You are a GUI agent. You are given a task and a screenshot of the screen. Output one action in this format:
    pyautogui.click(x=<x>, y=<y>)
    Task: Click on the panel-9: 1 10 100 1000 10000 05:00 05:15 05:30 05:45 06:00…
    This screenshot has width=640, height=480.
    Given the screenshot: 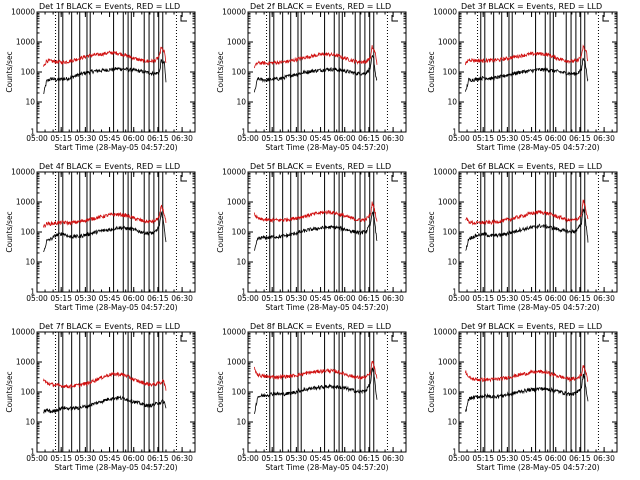 What is the action you would take?
    pyautogui.click(x=522, y=397)
    